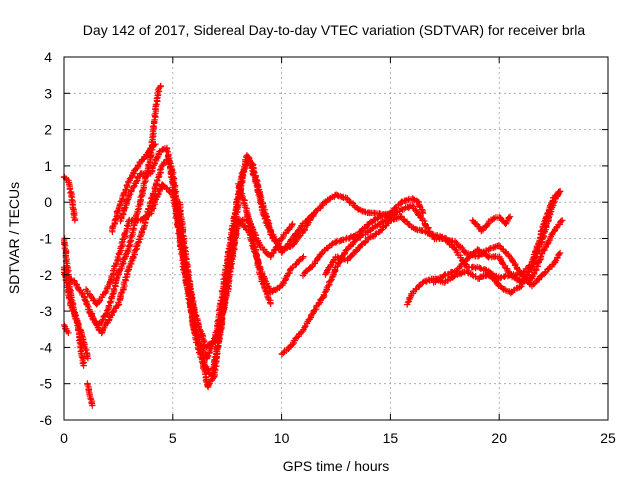 The image size is (640, 480). Describe the element at coordinates (173, 438) in the screenshot. I see `x-tick-label: 5` at that location.